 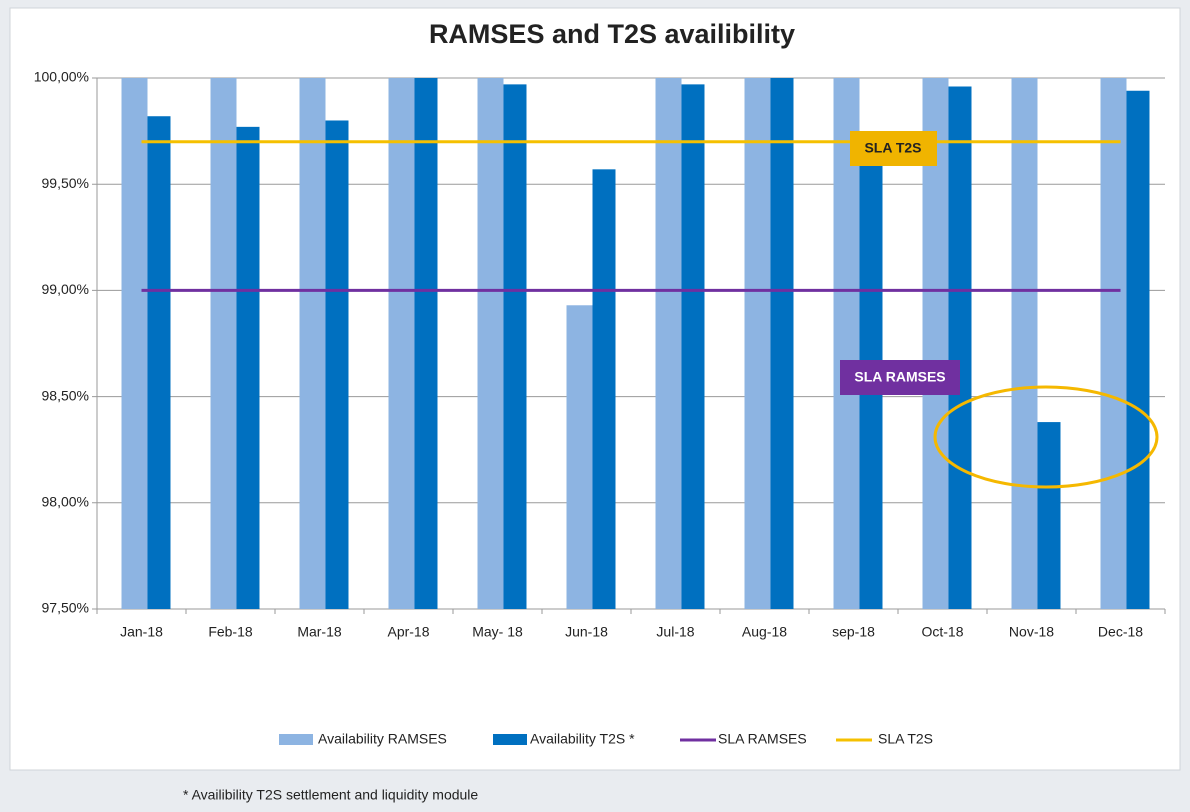 I want to click on highlight-ellipse, so click(x=1046, y=437).